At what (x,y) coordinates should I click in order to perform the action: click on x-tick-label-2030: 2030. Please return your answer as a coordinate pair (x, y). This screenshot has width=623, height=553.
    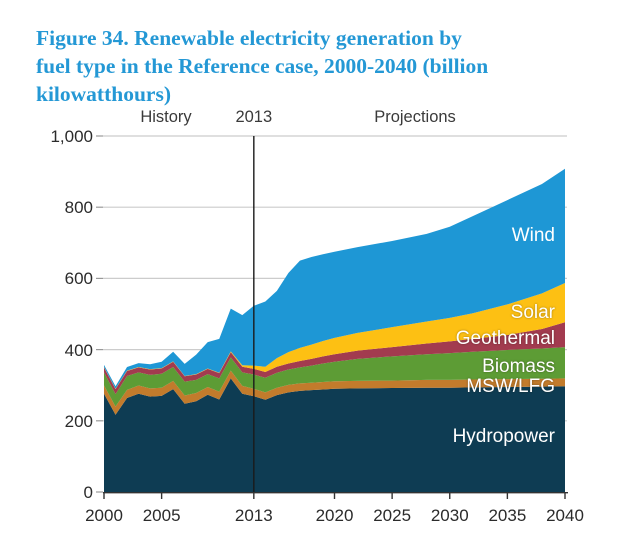
    Looking at the image, I should click on (449, 515).